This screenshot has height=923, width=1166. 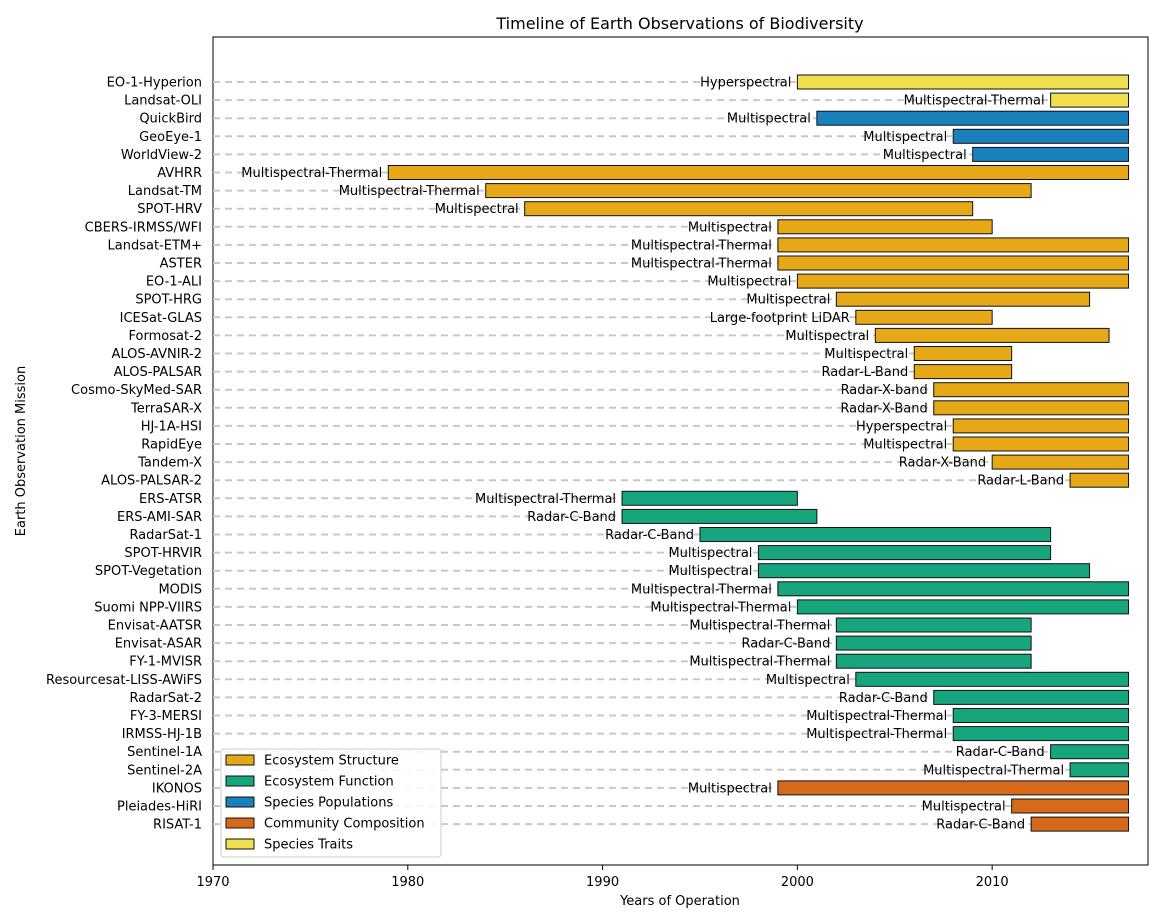 What do you see at coordinates (1070, 806) in the screenshot?
I see `bar-pleiades-hiri` at bounding box center [1070, 806].